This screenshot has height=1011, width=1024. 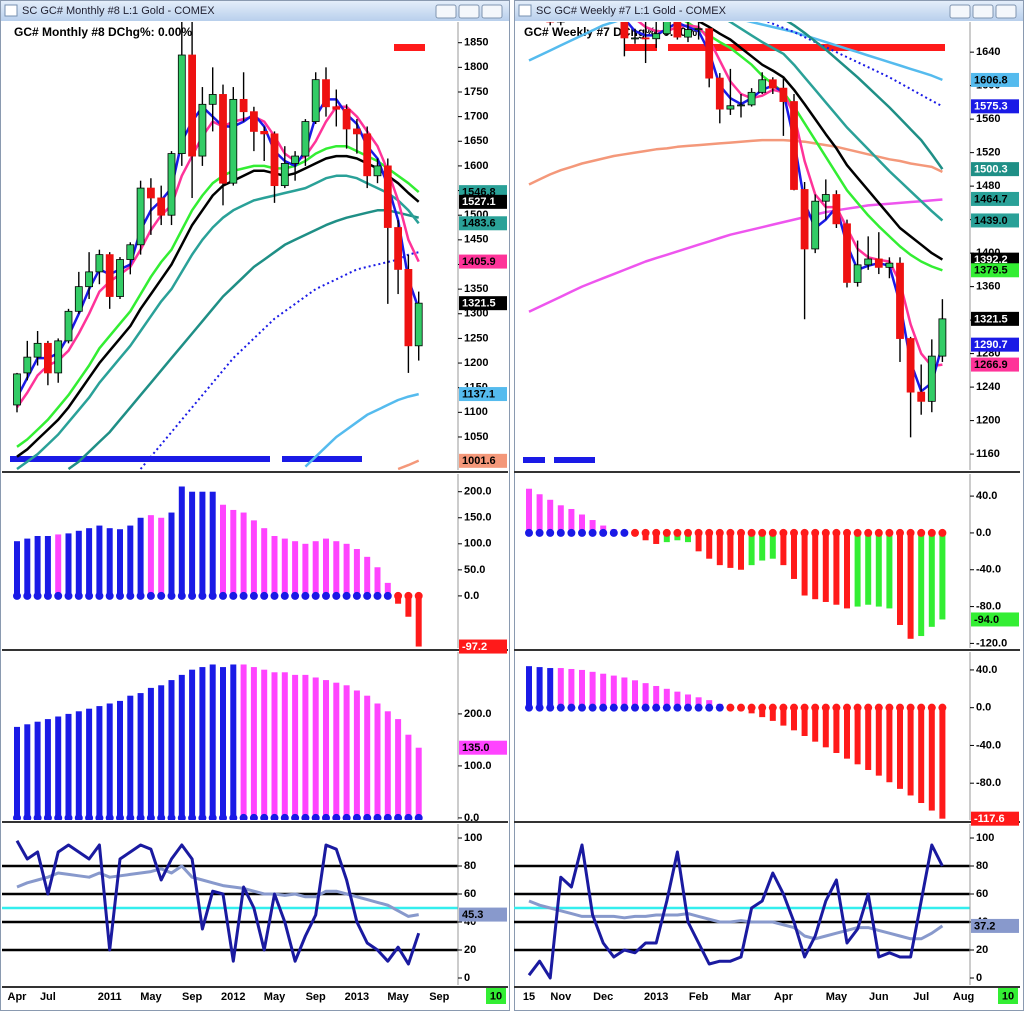 What do you see at coordinates (18, 997) in the screenshot?
I see `x-tick-label: Apr` at bounding box center [18, 997].